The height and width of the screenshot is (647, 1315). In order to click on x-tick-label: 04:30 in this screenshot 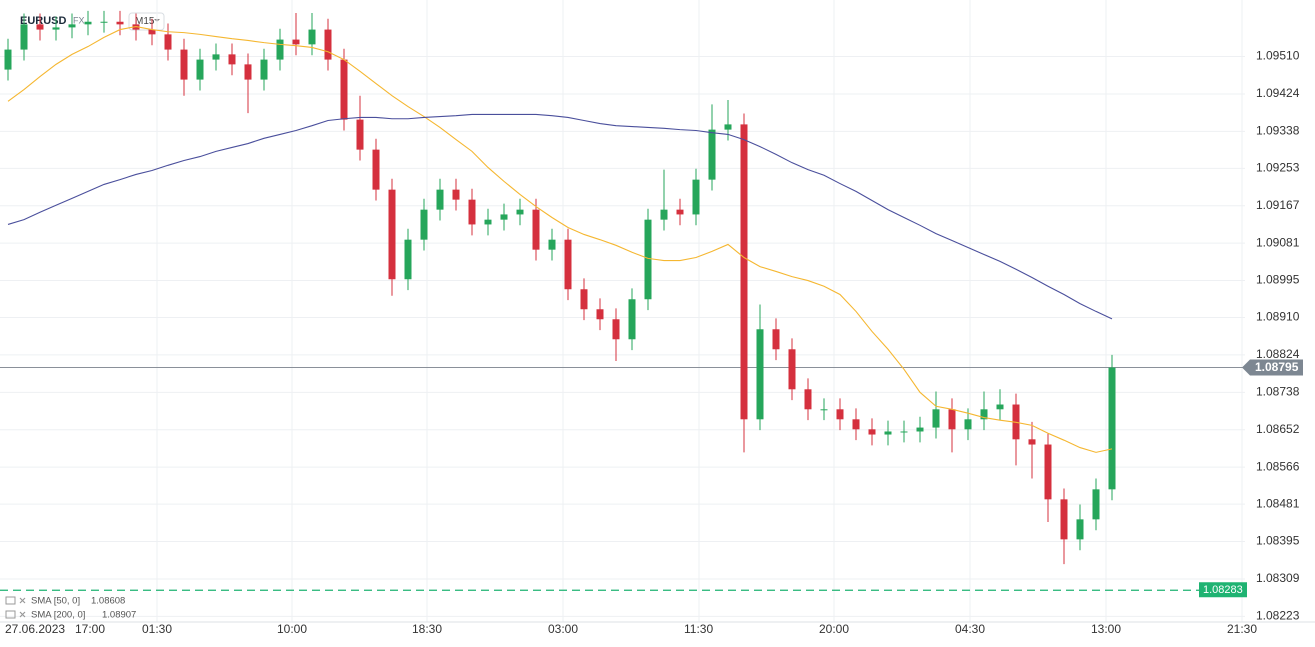, I will do `click(970, 629)`.